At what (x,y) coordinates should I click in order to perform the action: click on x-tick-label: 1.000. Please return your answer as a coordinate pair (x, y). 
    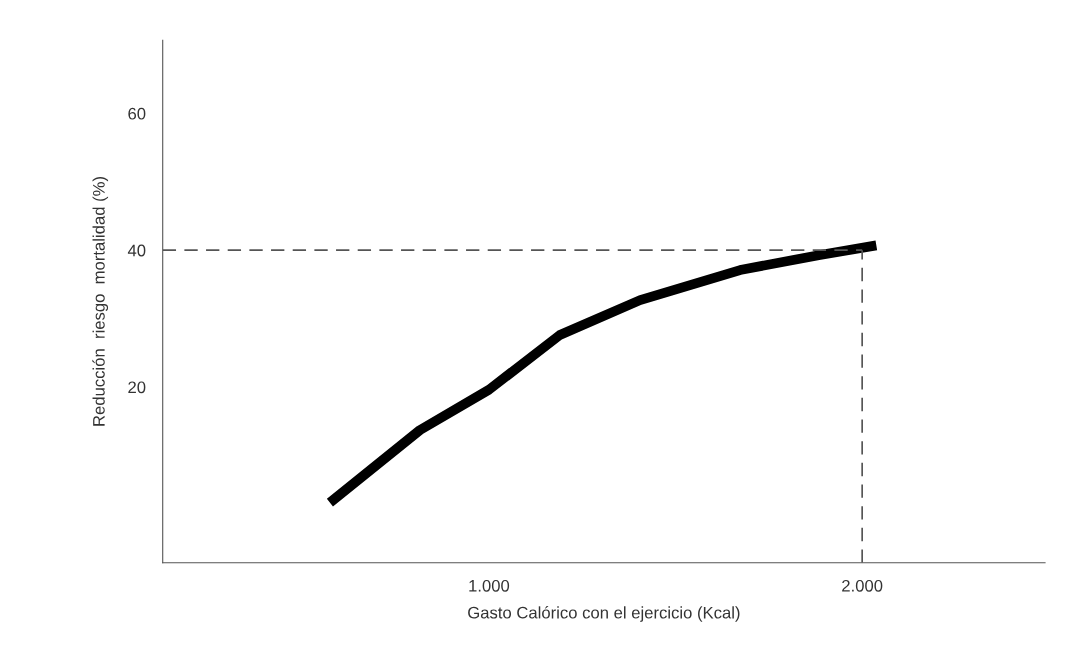
    Looking at the image, I should click on (489, 585).